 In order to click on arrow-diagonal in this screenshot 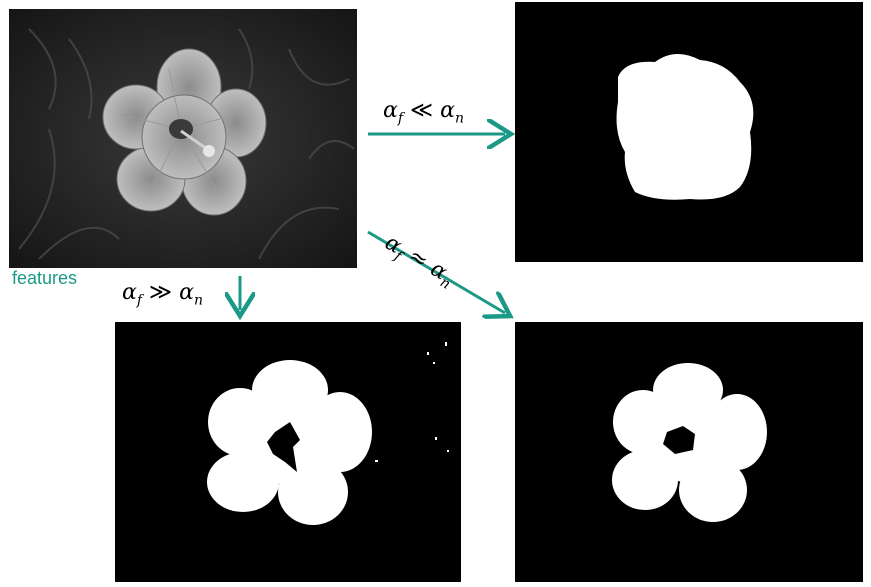, I will do `click(436, 271)`.